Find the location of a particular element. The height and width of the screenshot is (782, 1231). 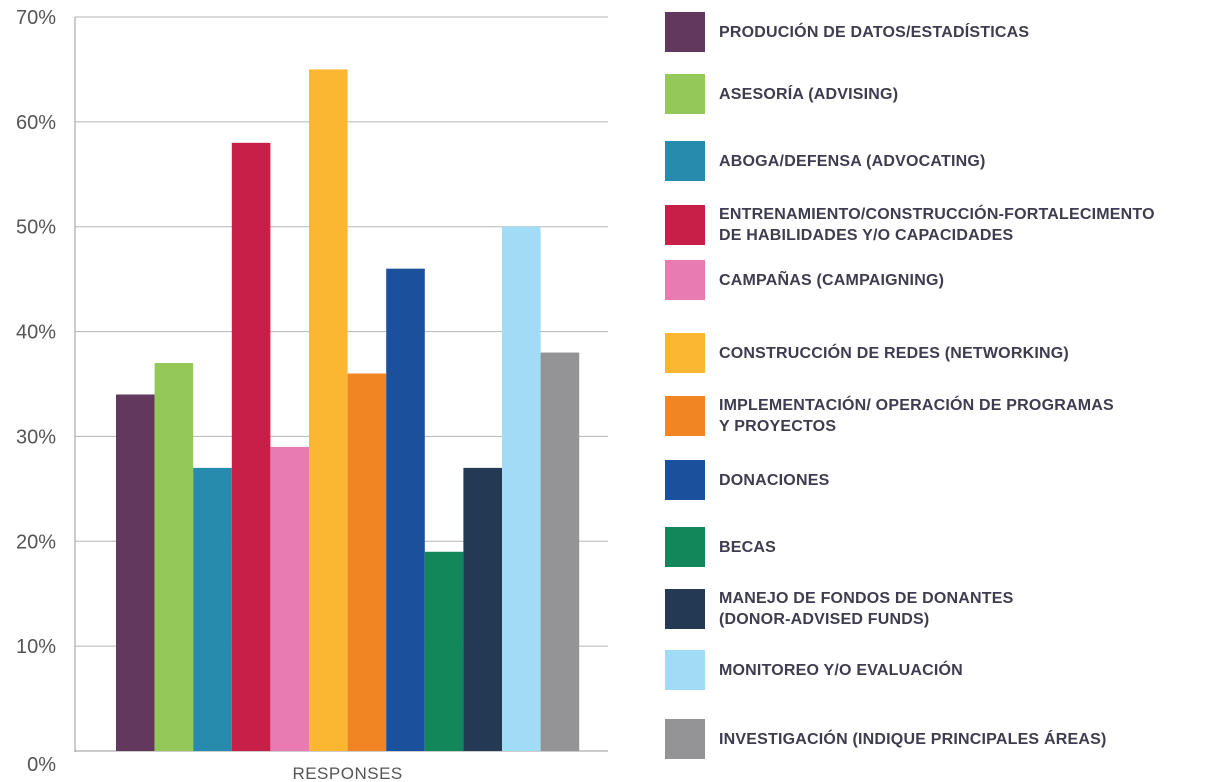

legend-item: DONACIONES is located at coordinates (947, 480).